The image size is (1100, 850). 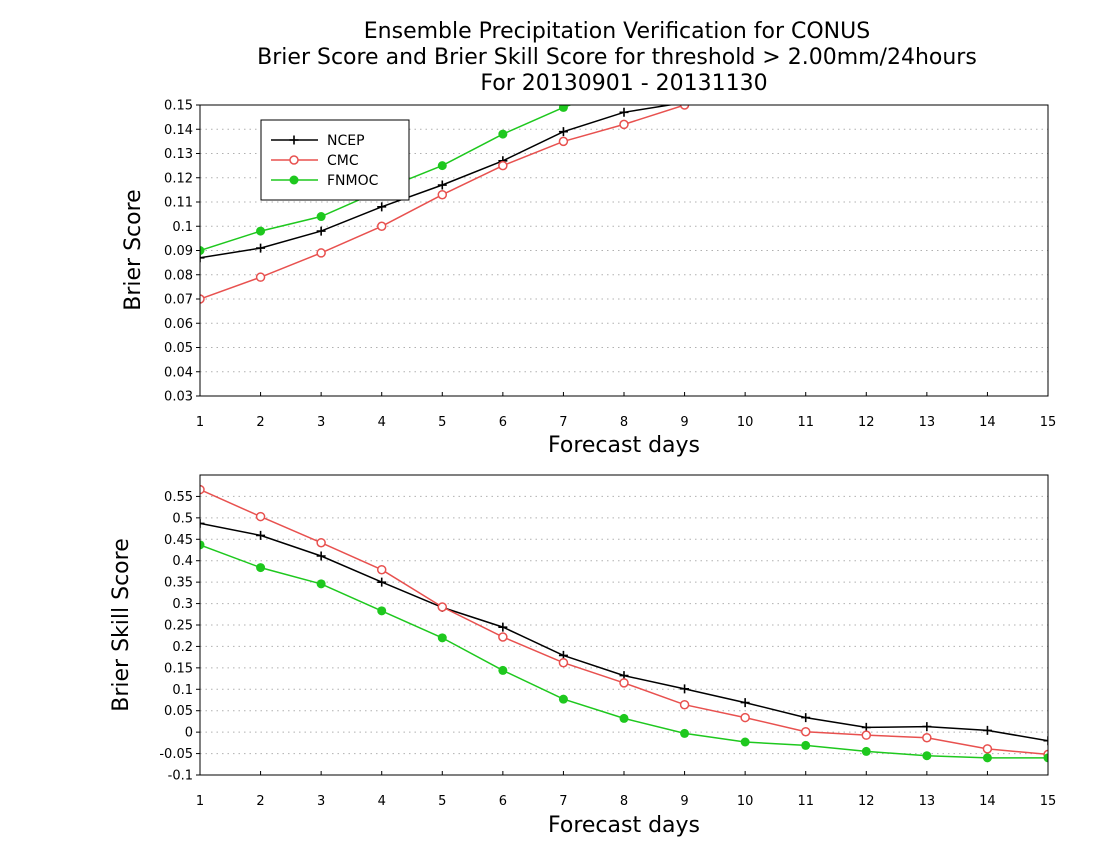 I want to click on brier-skill-score-x-tick-label: 7, so click(x=563, y=801).